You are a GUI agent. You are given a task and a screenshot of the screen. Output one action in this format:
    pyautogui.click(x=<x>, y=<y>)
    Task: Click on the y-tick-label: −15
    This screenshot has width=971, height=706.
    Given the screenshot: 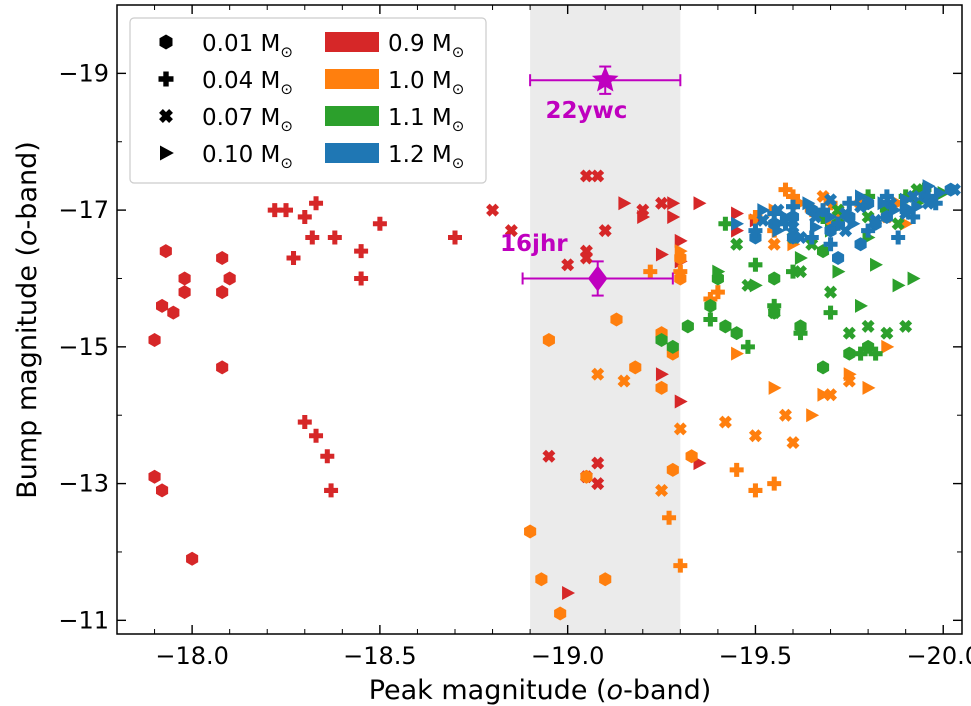 What is the action you would take?
    pyautogui.click(x=83, y=347)
    